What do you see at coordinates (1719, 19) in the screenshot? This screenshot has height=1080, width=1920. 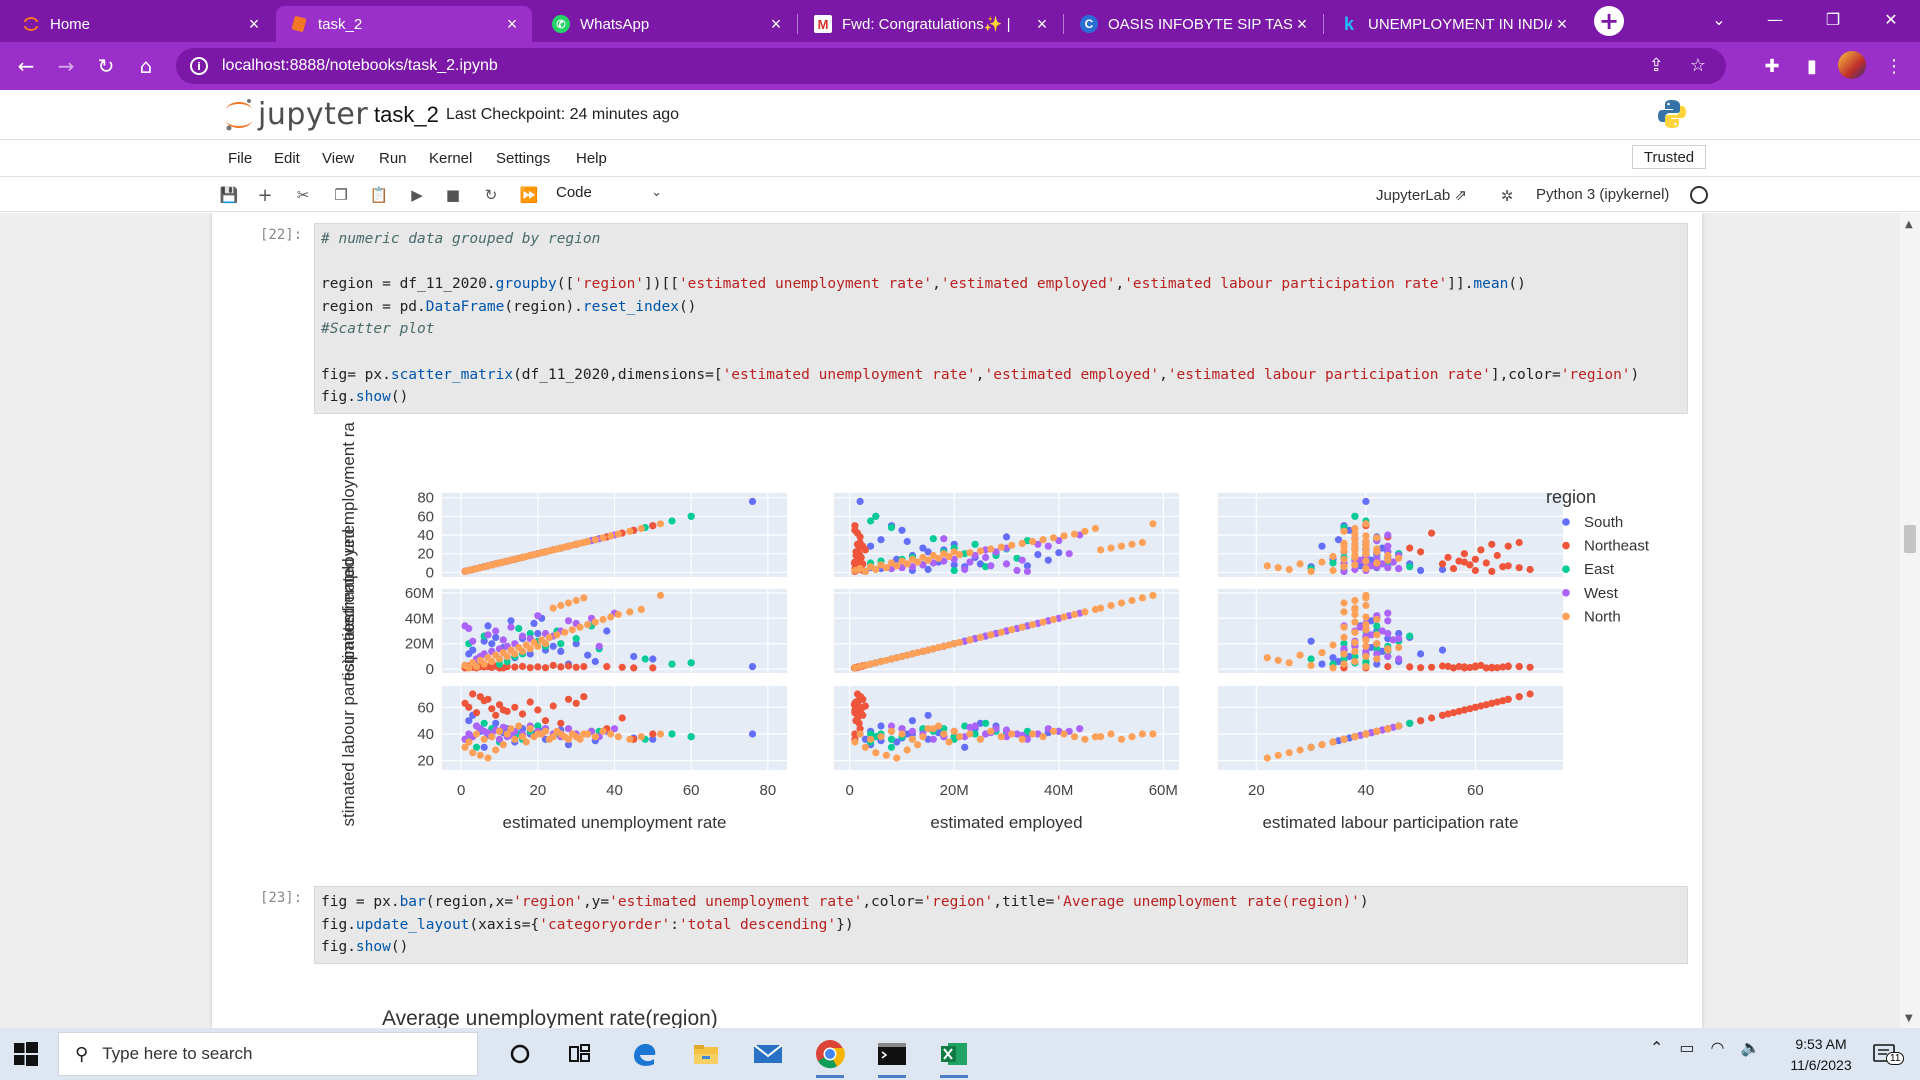 I see `tab-search-chevron-icon: ⌄` at bounding box center [1719, 19].